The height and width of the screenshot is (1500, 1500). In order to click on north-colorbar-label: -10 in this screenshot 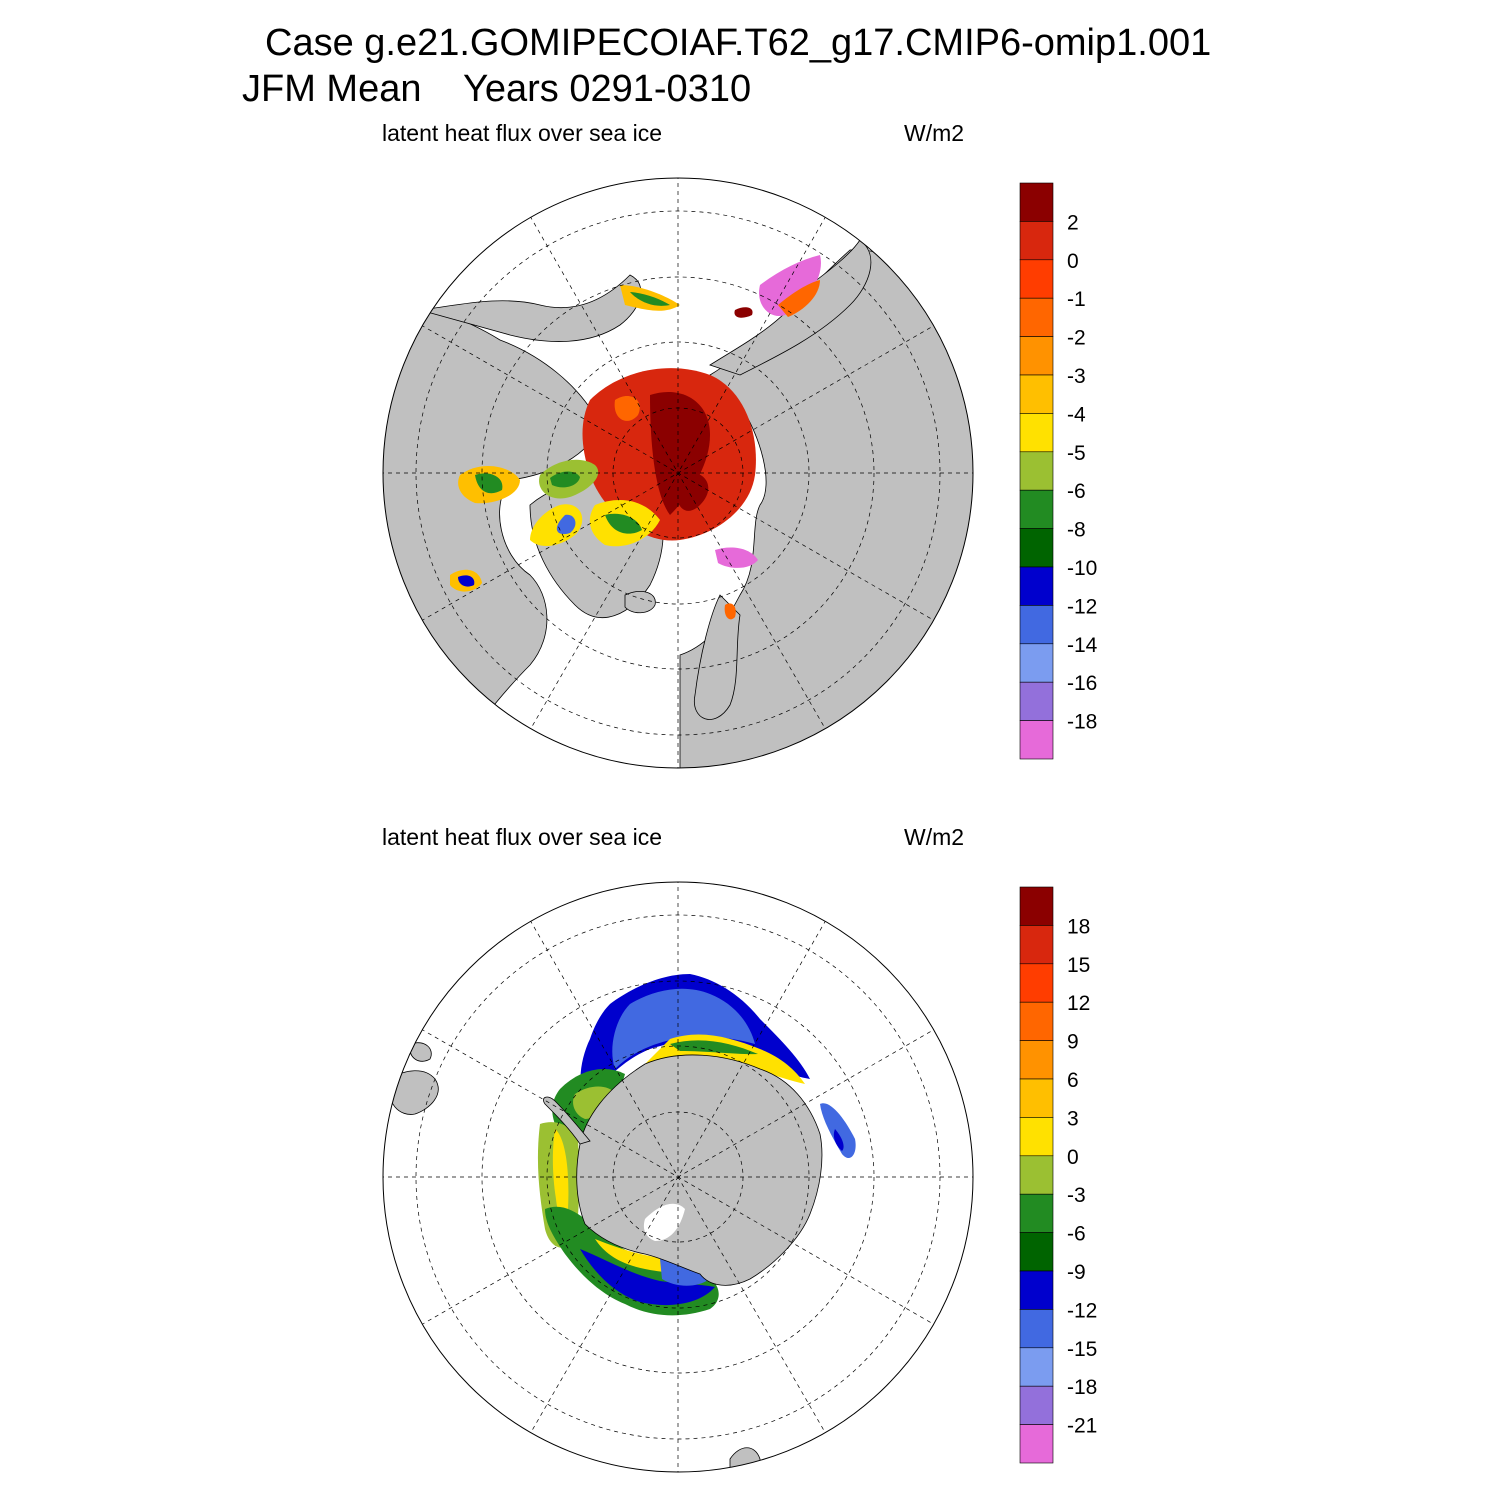, I will do `click(1082, 568)`.